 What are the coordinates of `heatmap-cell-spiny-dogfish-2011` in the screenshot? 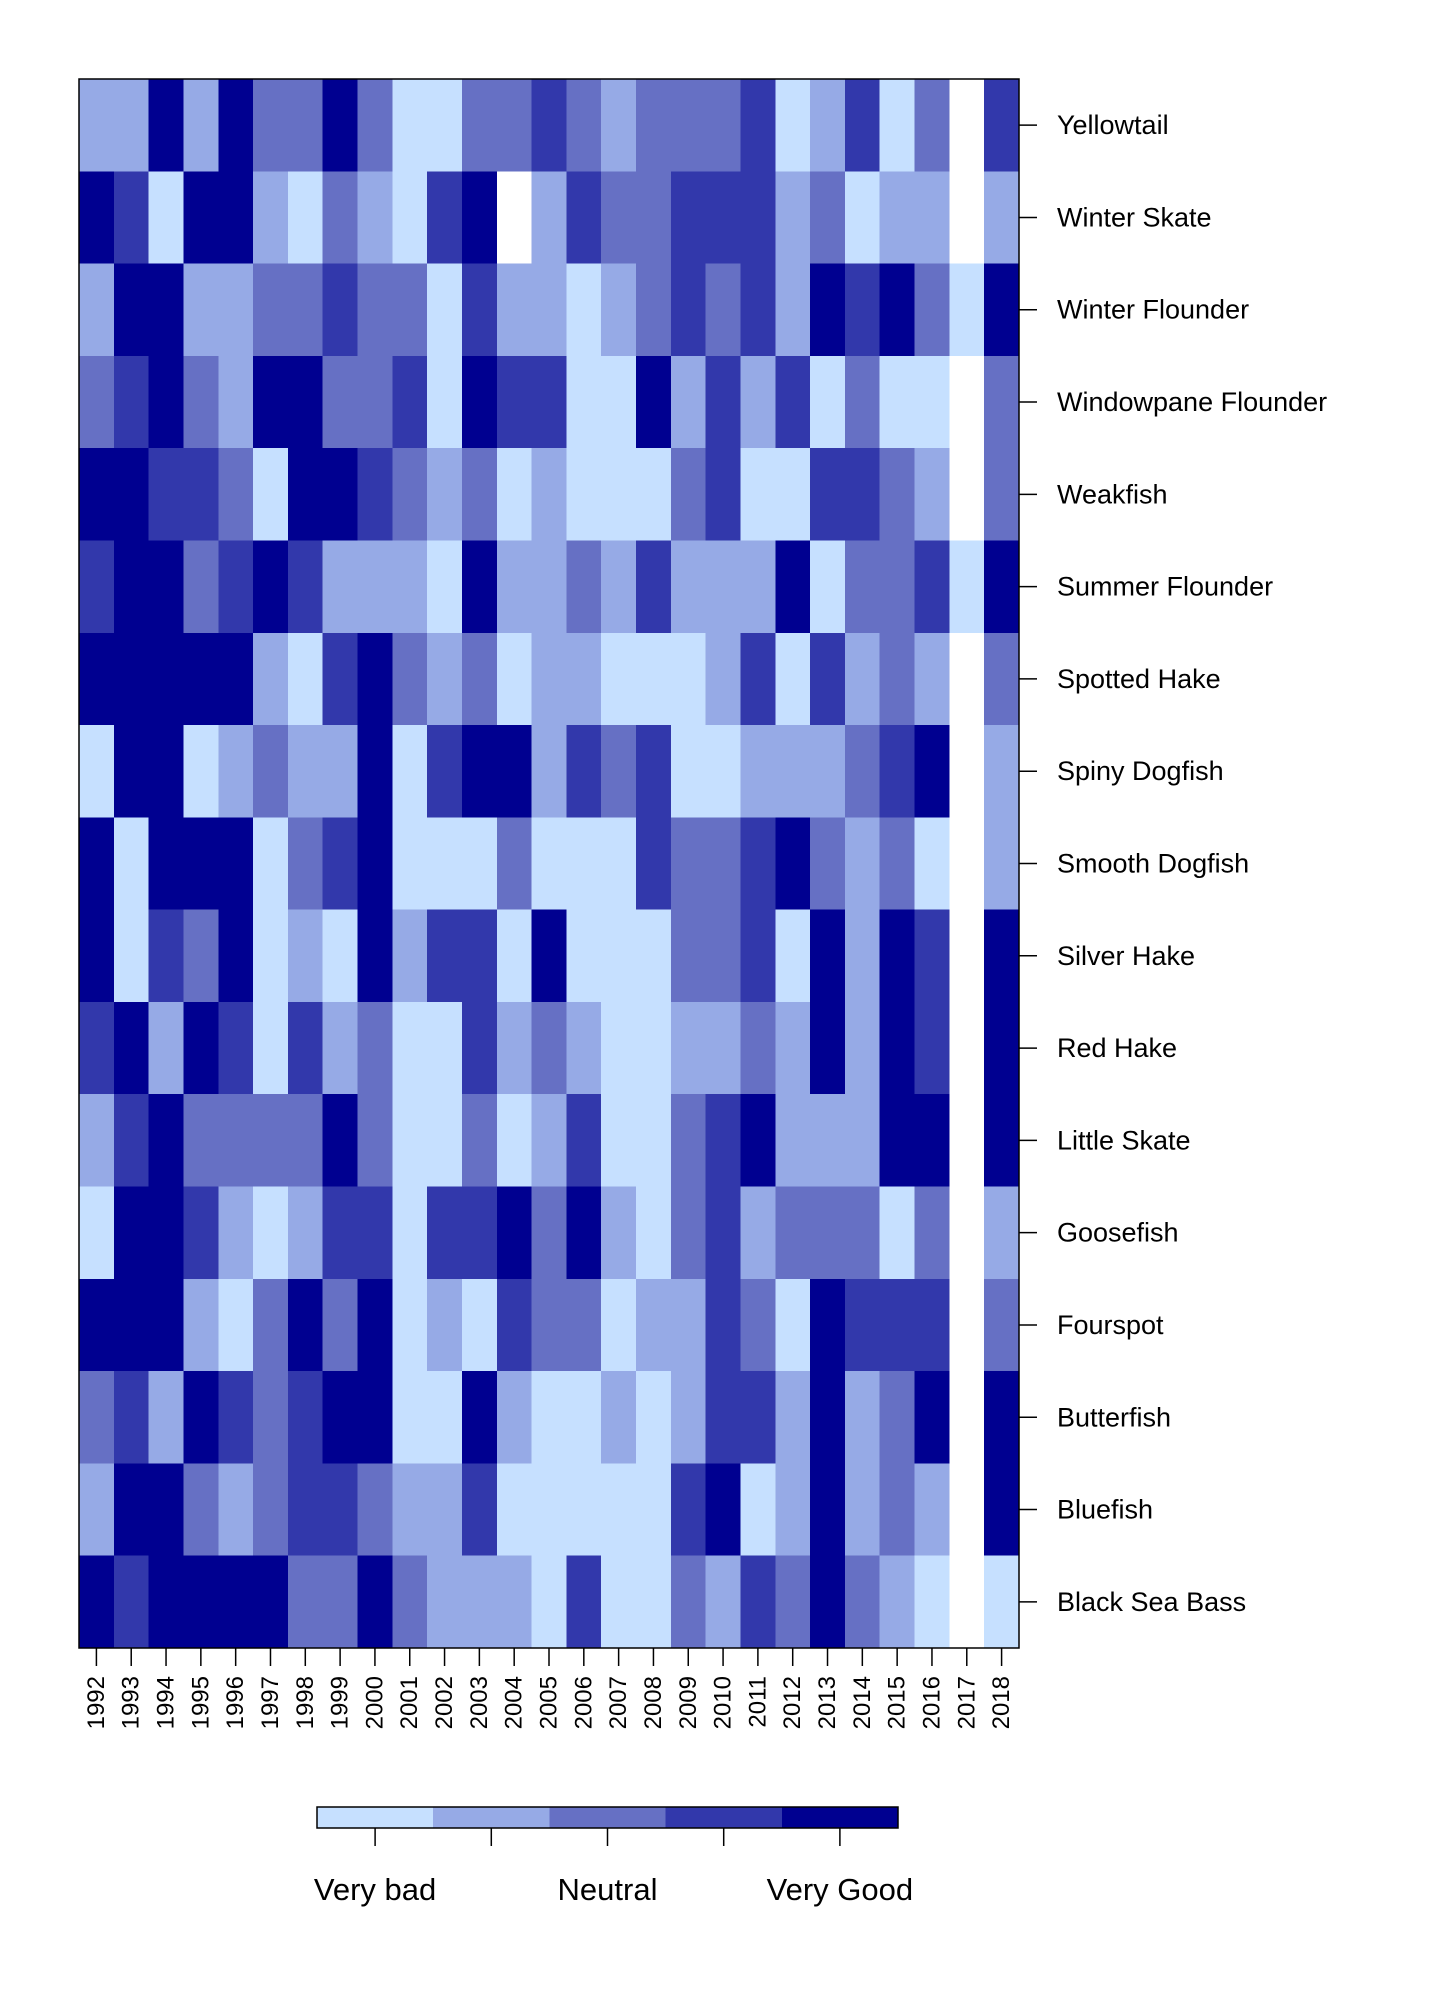 It's located at (758, 771).